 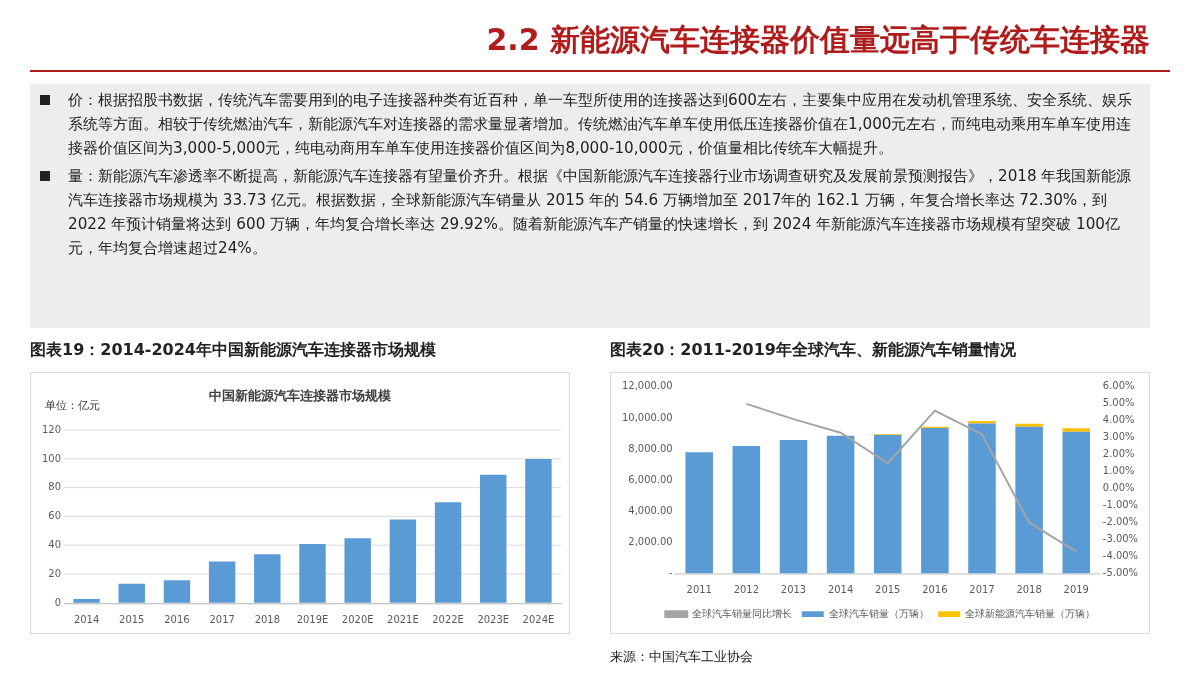 What do you see at coordinates (742, 613) in the screenshot?
I see `legend-label: 全球汽车销量同比增长` at bounding box center [742, 613].